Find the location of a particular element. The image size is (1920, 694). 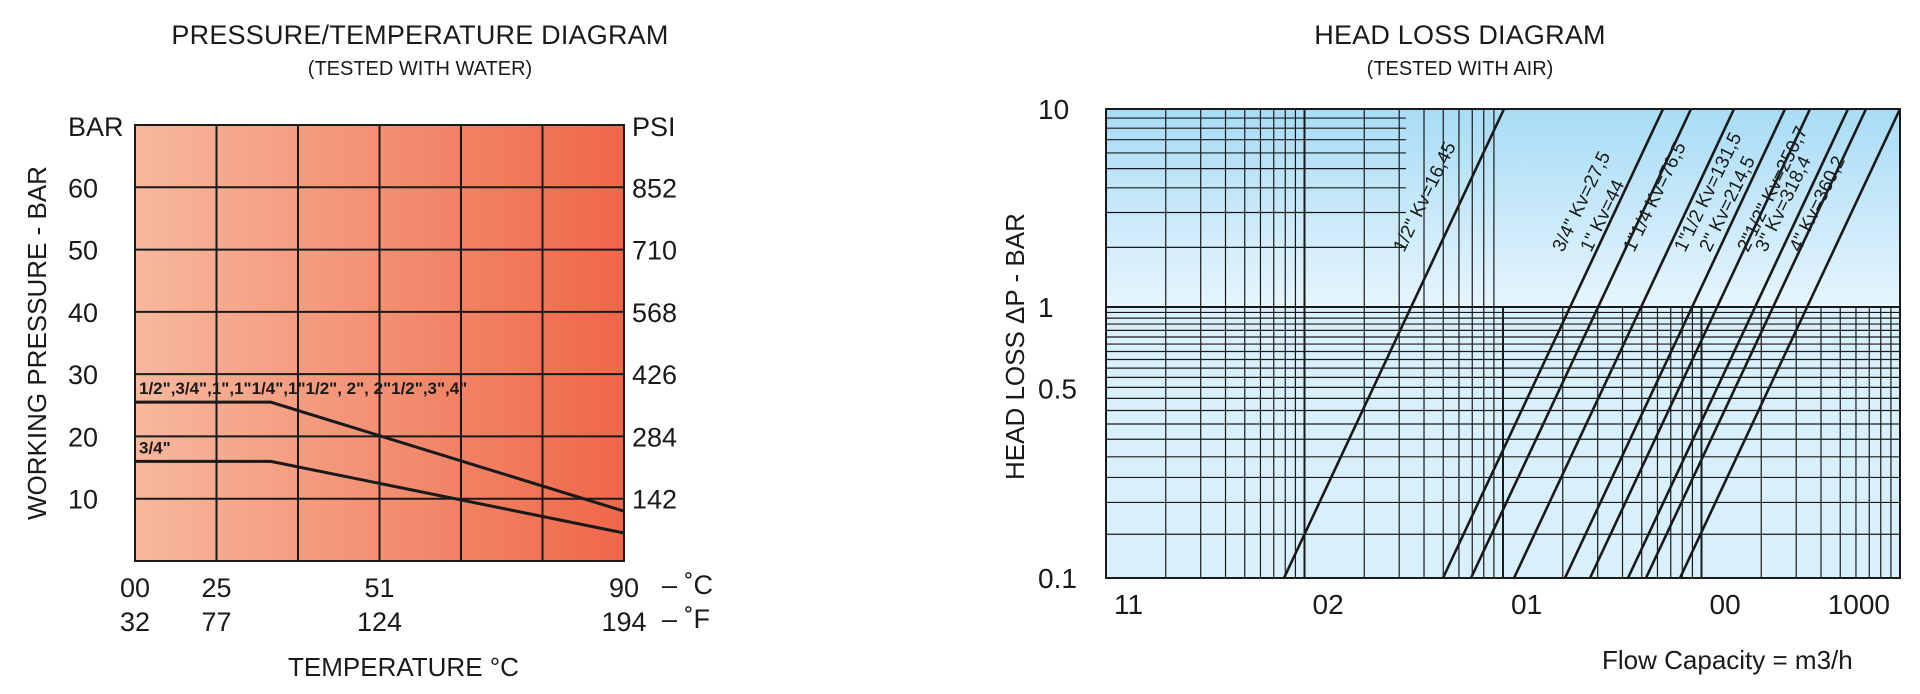

x-tick-label: 00 is located at coordinates (1725, 604).